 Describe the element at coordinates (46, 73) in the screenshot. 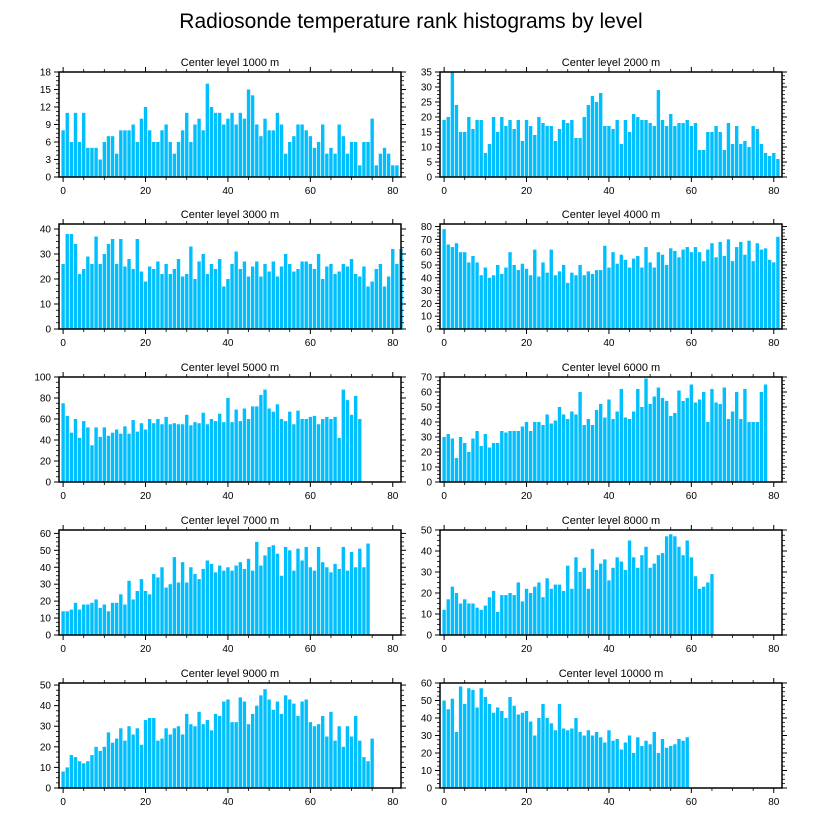

I see `y-tick-label: 18` at that location.